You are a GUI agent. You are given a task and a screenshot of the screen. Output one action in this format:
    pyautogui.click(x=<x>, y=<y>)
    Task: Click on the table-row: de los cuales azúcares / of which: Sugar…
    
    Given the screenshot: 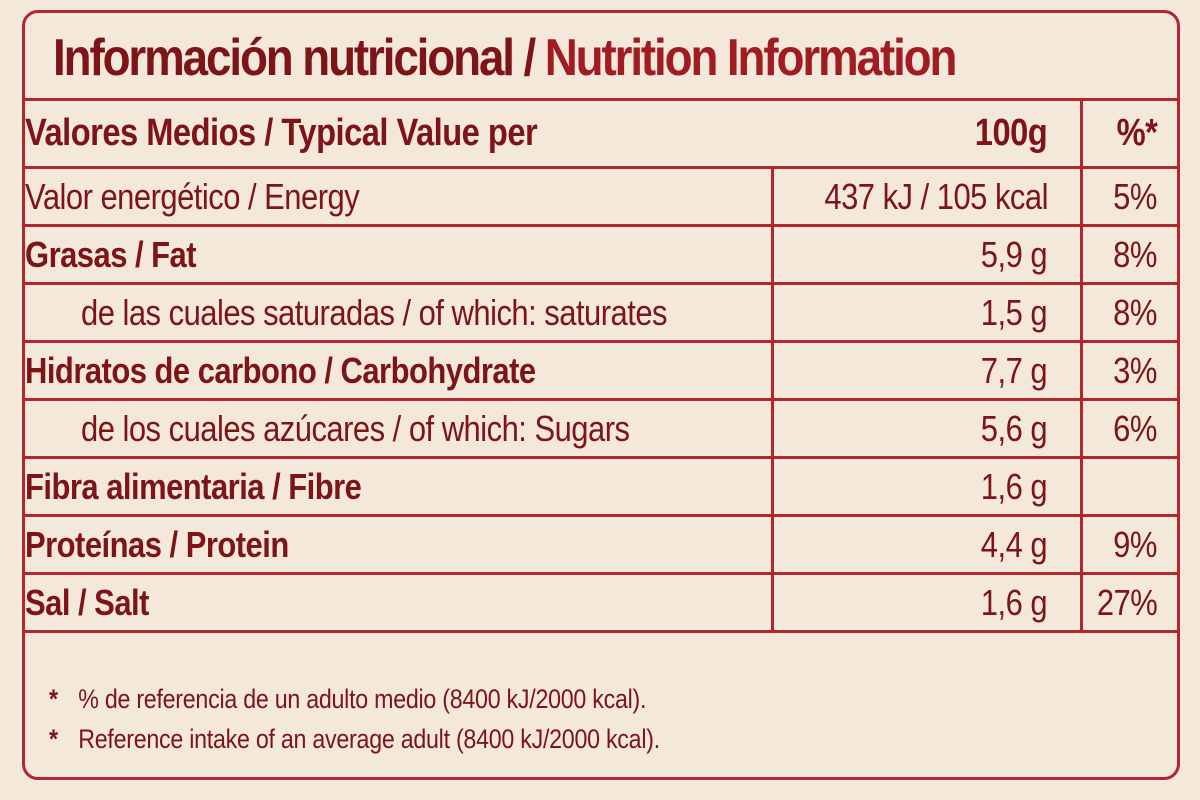 What is the action you would take?
    pyautogui.click(x=601, y=428)
    